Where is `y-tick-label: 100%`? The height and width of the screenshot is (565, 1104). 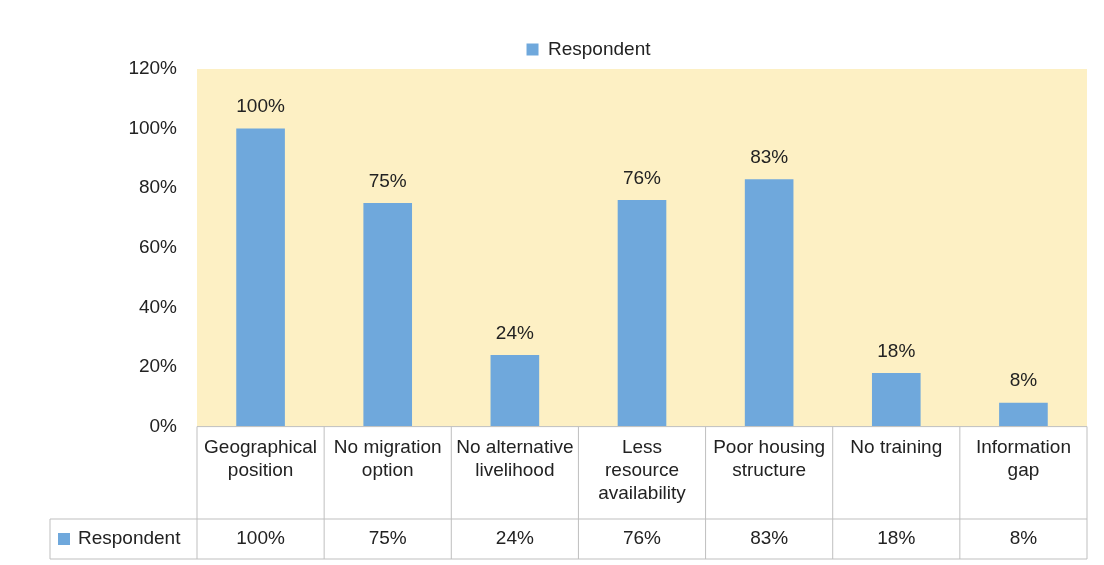 y-tick-label: 100% is located at coordinates (153, 127).